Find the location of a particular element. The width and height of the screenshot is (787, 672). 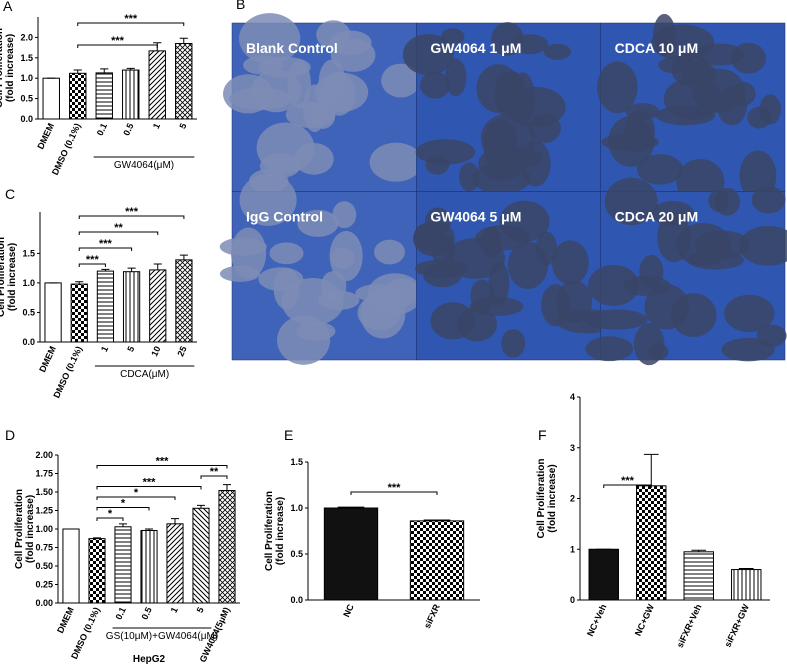

y-tick-label: 1.25 is located at coordinates (44, 511).